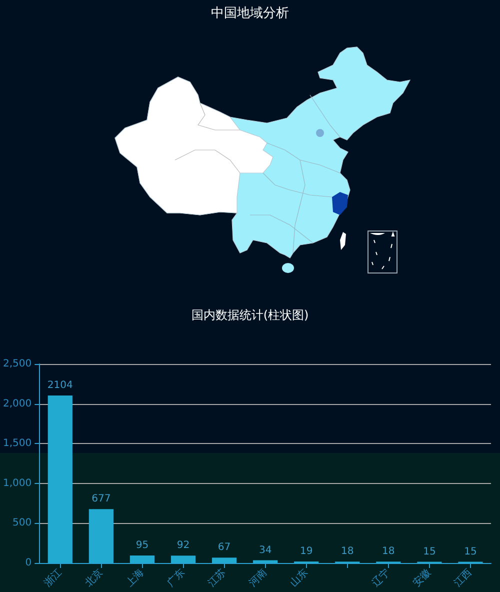 Image resolution: width=500 pixels, height=592 pixels. What do you see at coordinates (142, 545) in the screenshot?
I see `data-label: 95` at bounding box center [142, 545].